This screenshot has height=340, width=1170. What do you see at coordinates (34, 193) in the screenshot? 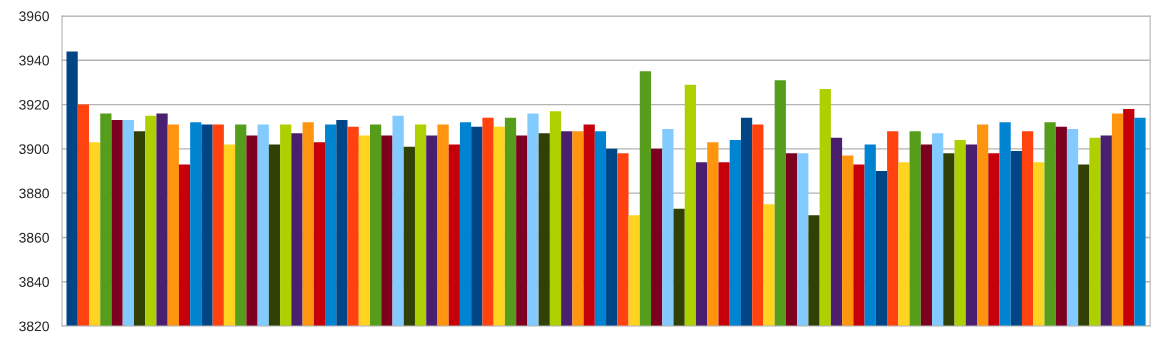
I see `y-tick-label: 3880` at bounding box center [34, 193].